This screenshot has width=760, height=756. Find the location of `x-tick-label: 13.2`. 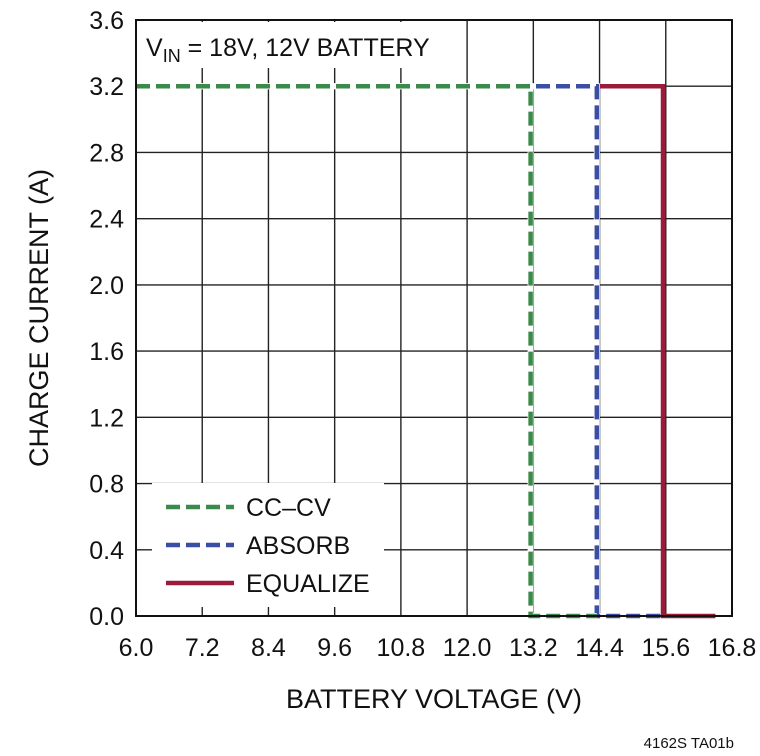

x-tick-label: 13.2 is located at coordinates (533, 648).